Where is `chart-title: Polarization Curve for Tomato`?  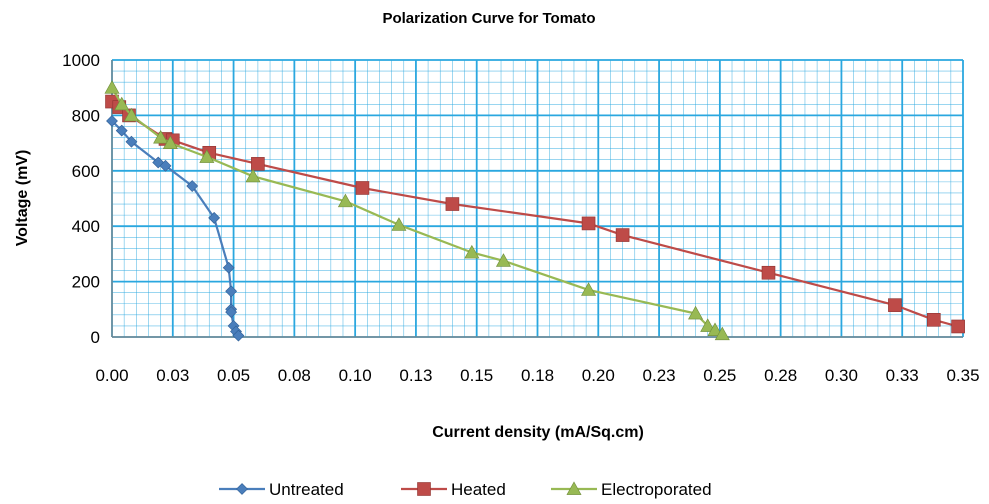
chart-title: Polarization Curve for Tomato is located at coordinates (488, 18).